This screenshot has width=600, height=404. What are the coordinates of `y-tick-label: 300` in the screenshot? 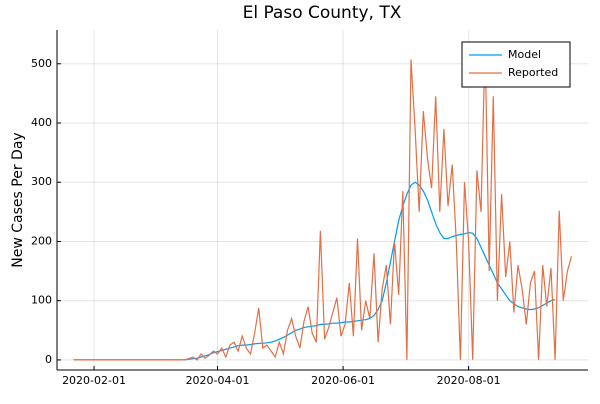 It's located at (41, 181).